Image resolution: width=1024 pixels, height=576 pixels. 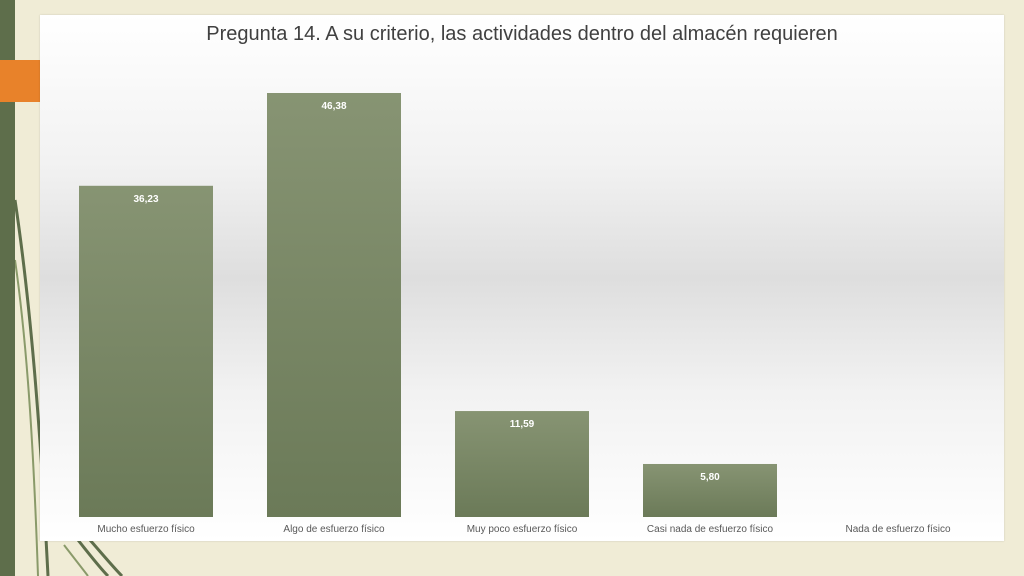 What do you see at coordinates (334, 529) in the screenshot?
I see `category-label-2: Algo de esfuerzo físico` at bounding box center [334, 529].